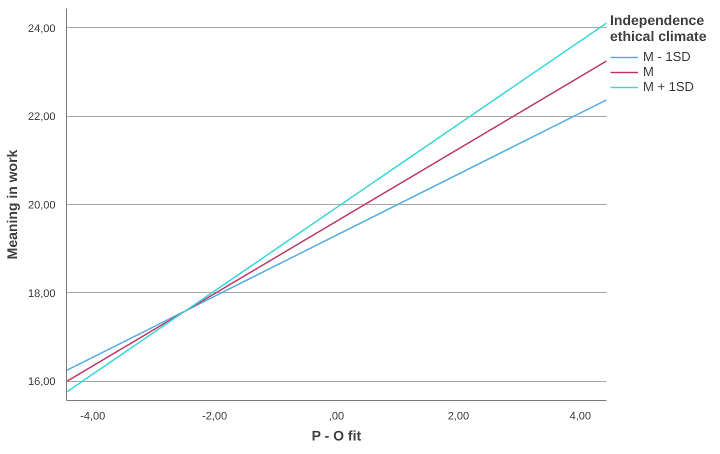  I want to click on x-tick-label: 4,00, so click(581, 416).